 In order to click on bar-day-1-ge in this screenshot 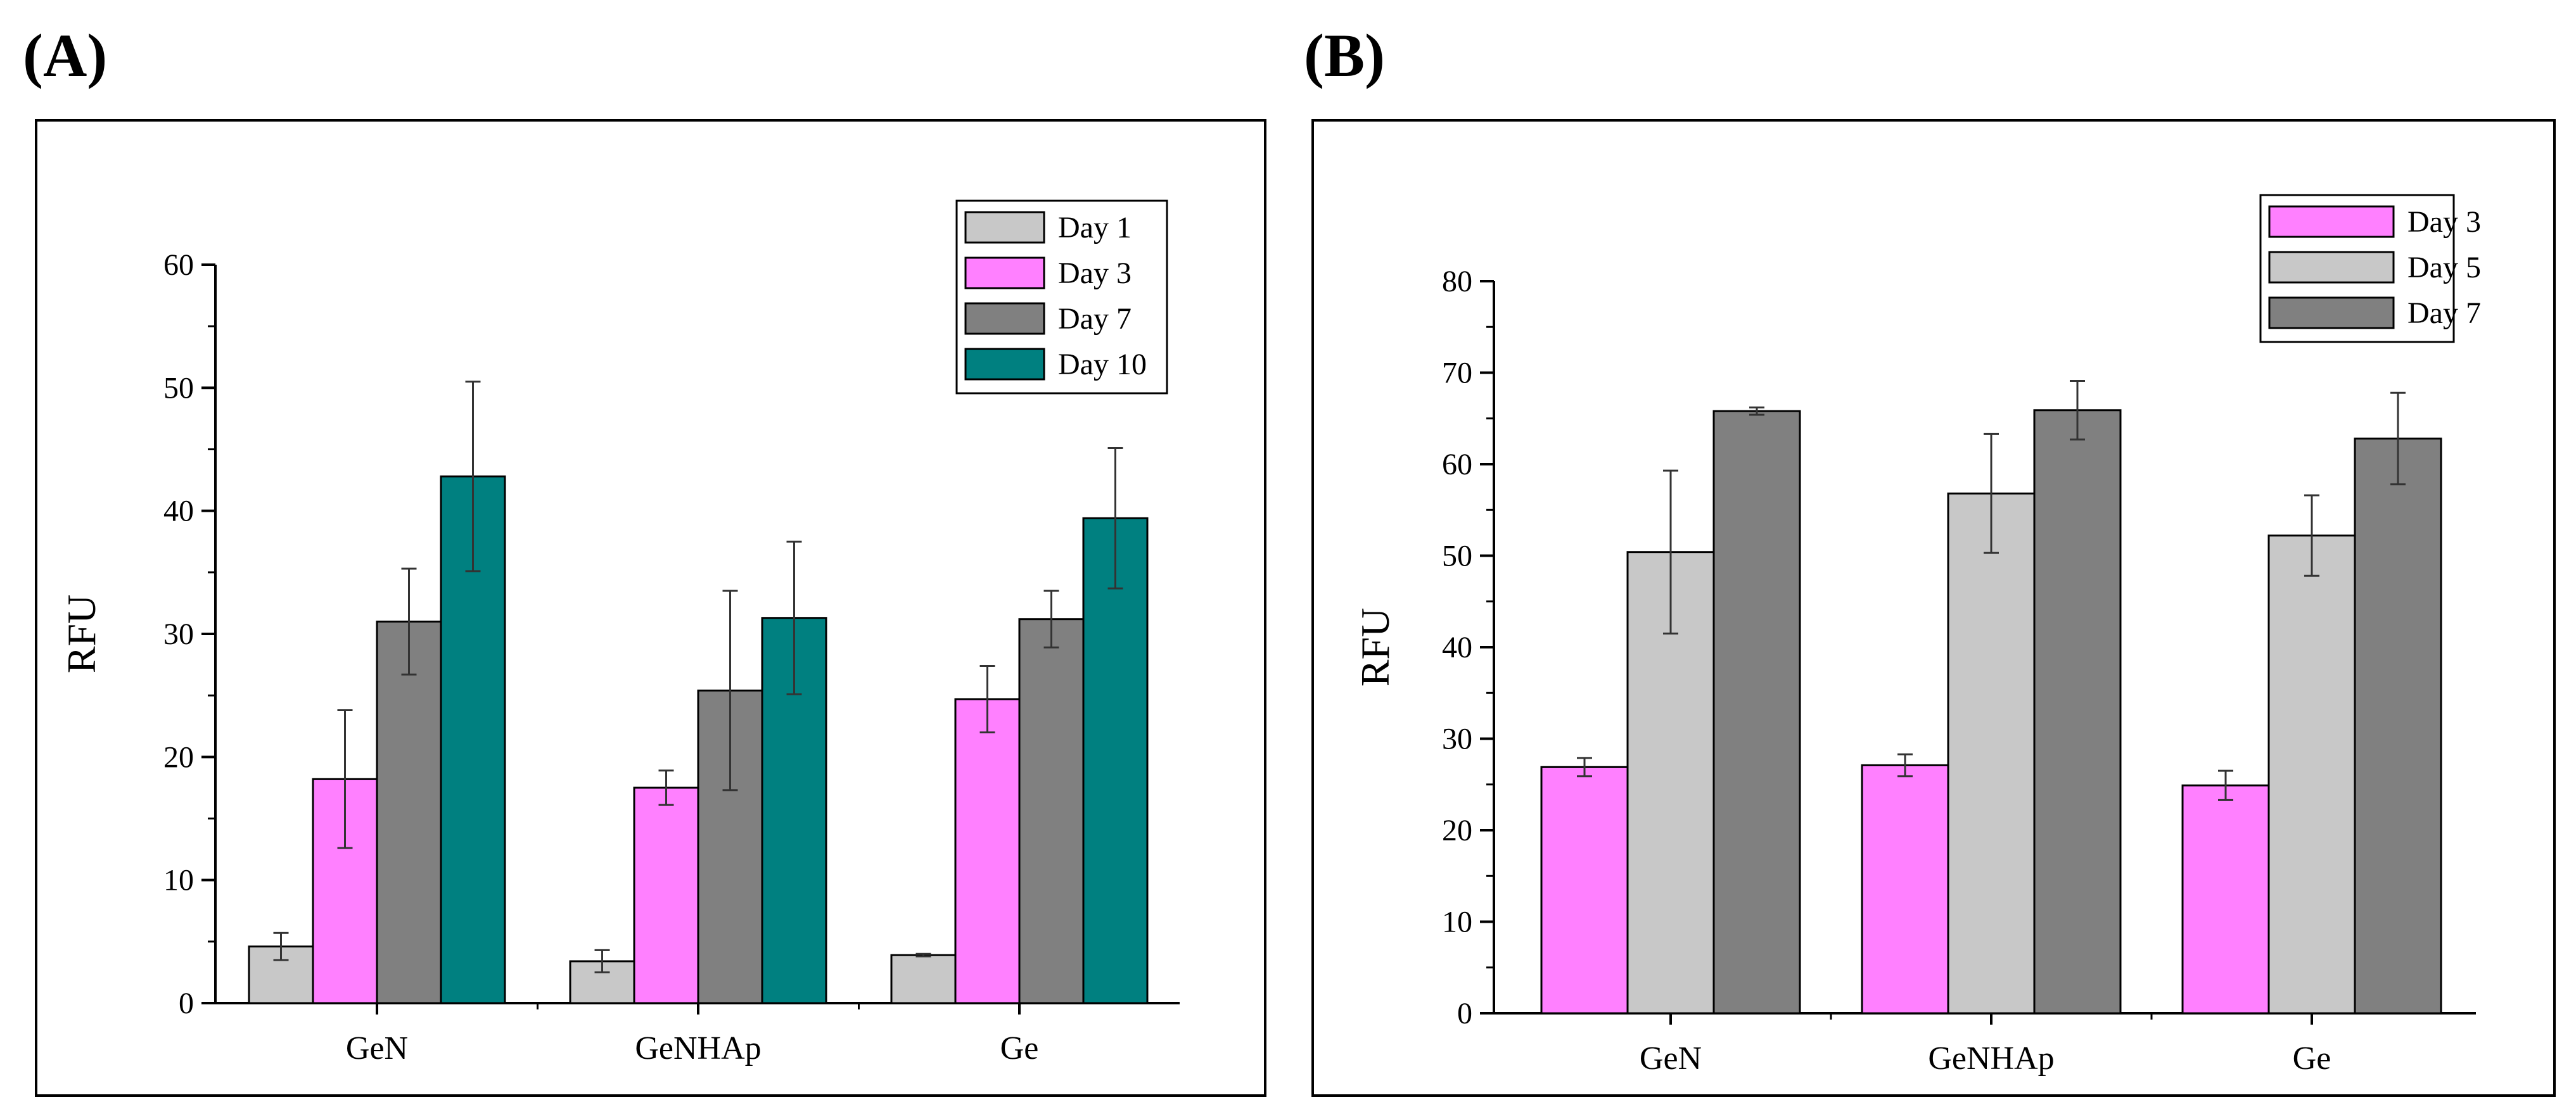, I will do `click(924, 979)`.